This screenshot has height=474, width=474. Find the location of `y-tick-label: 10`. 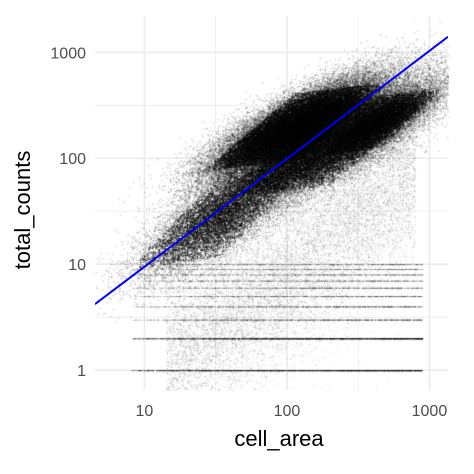

y-tick-label: 10 is located at coordinates (77, 265).